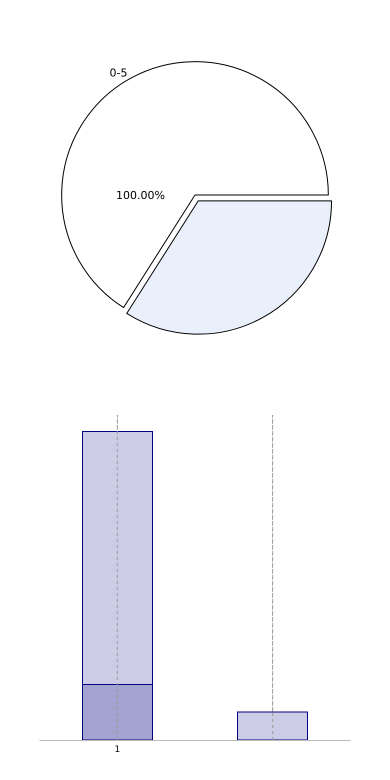 This screenshot has height=780, width=390. What do you see at coordinates (119, 73) in the screenshot?
I see `slice-label: 0-5` at bounding box center [119, 73].